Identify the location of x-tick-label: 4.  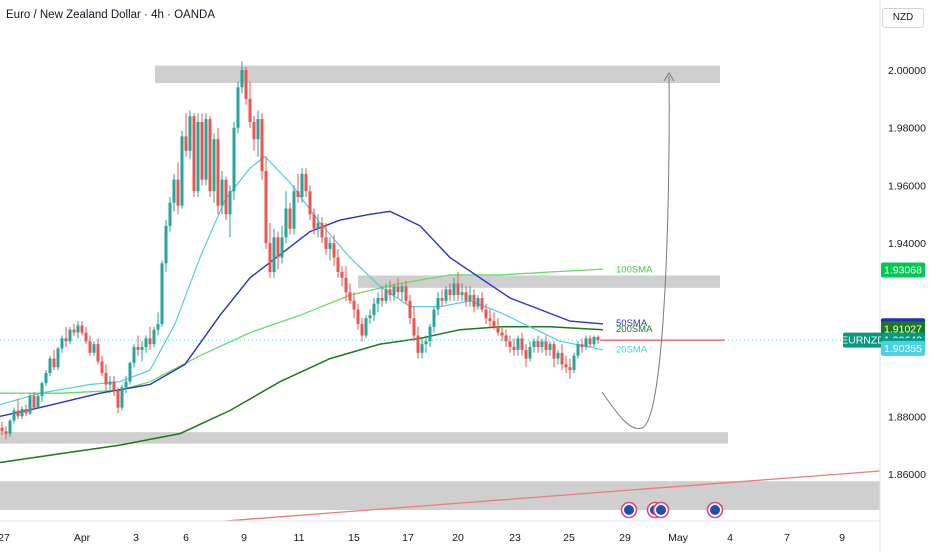
(730, 538).